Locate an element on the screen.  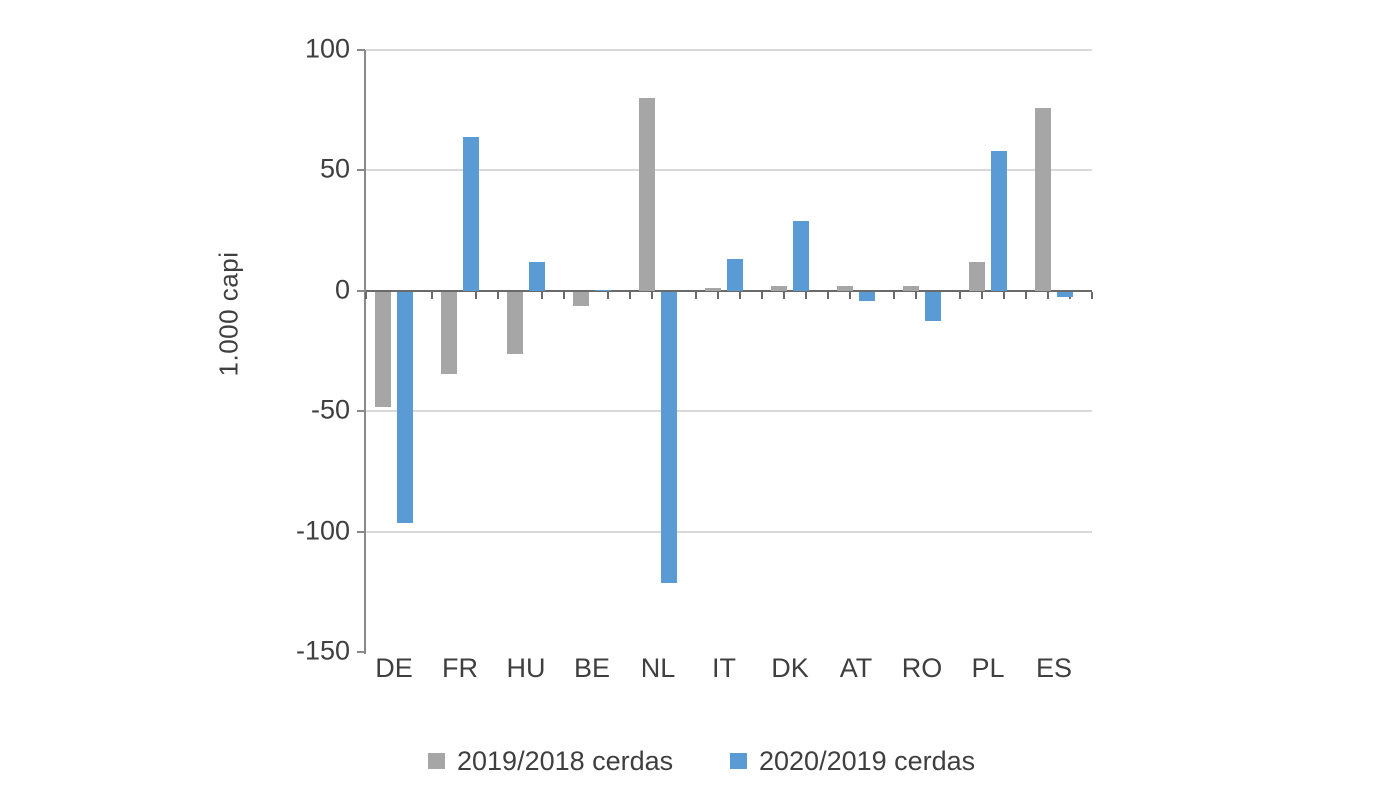
gridline--50 is located at coordinates (729, 411).